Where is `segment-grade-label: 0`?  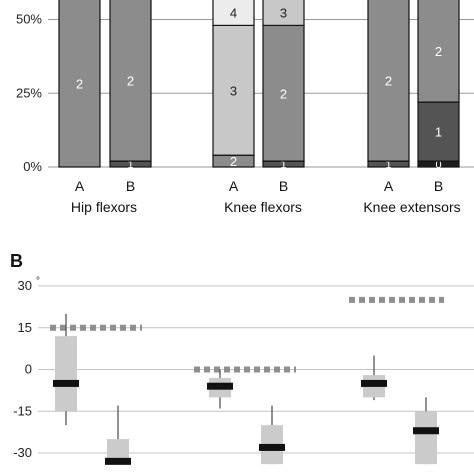 segment-grade-label: 0 is located at coordinates (438, 165).